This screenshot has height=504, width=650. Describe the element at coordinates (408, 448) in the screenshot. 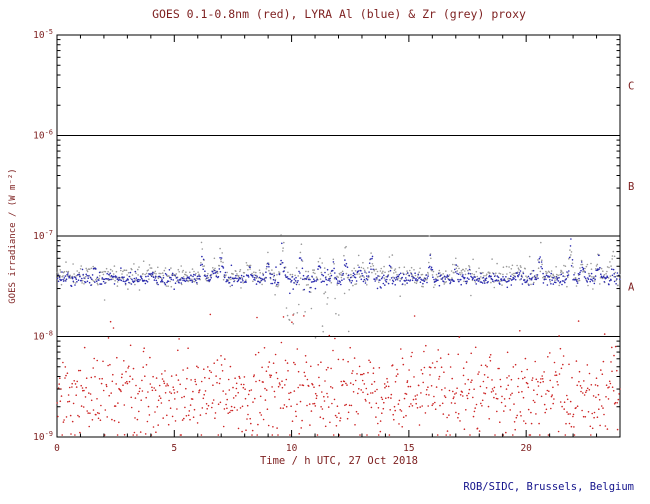

I see `svg-text: 15` at that location.